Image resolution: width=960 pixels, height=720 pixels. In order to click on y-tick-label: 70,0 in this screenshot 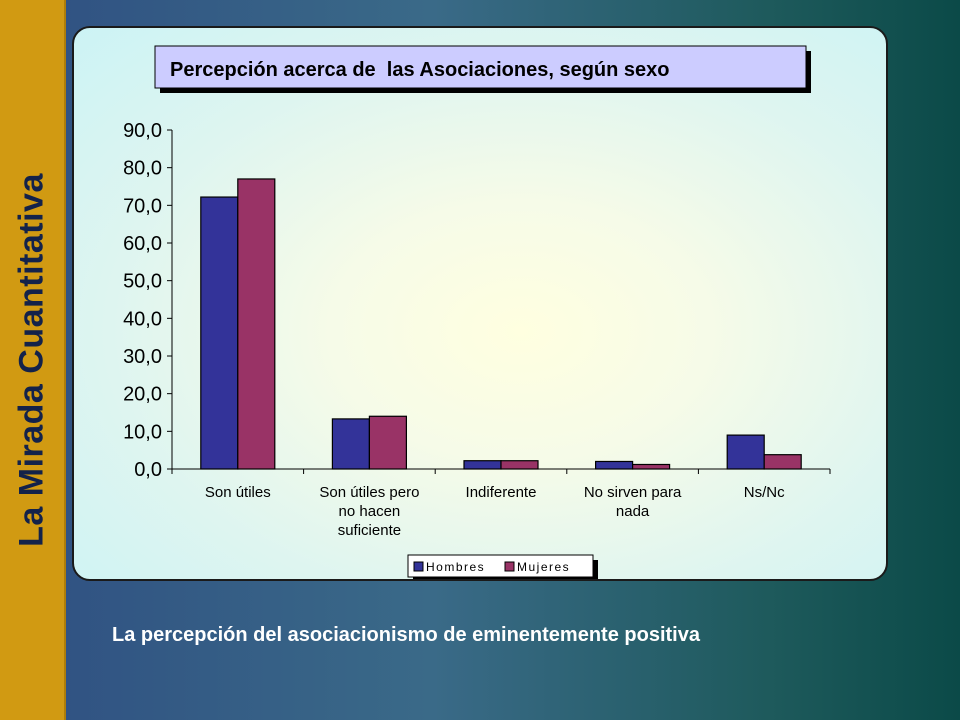, I will do `click(142, 206)`.